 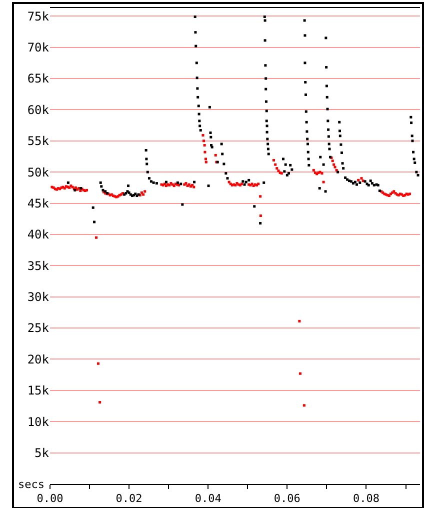 What do you see at coordinates (287, 499) in the screenshot?
I see `x-tick-label: 0.06` at bounding box center [287, 499].